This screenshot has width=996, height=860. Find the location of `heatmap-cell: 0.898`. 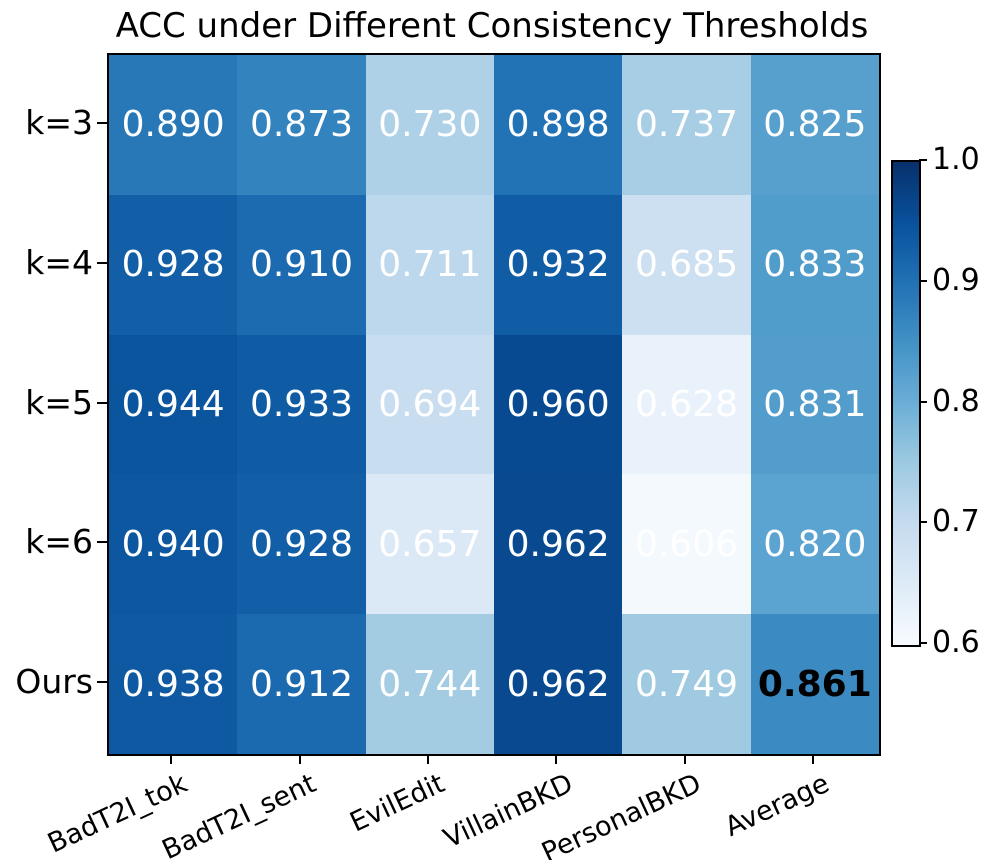

heatmap-cell: 0.898 is located at coordinates (558, 125).